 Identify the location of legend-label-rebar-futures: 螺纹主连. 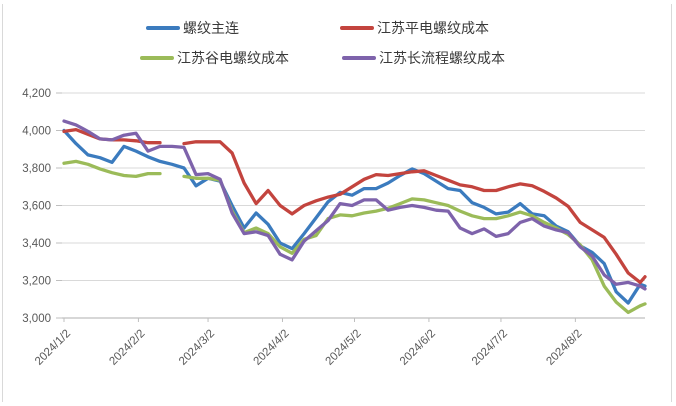
(211, 28).